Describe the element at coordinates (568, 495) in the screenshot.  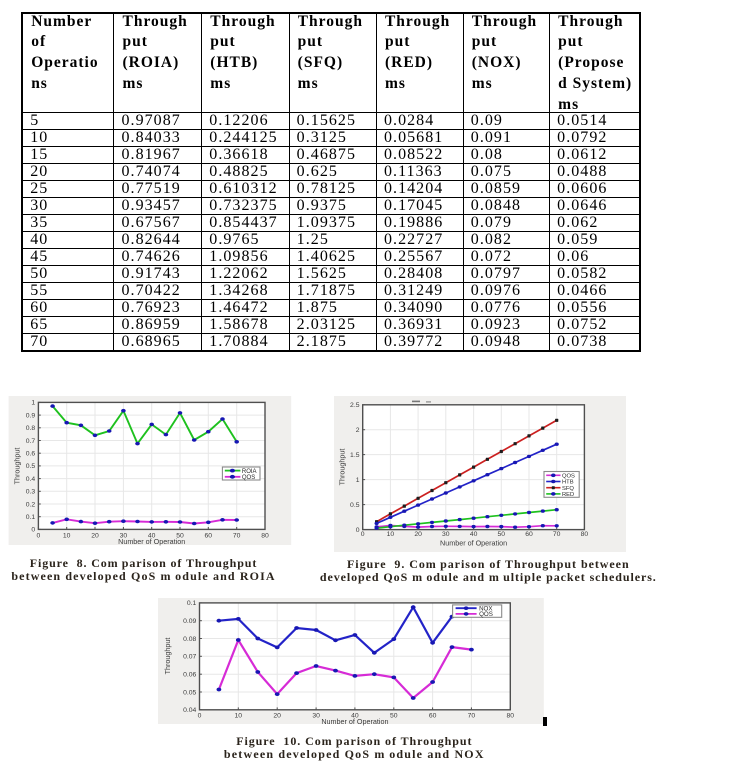
I see `svg-text: RED` at that location.